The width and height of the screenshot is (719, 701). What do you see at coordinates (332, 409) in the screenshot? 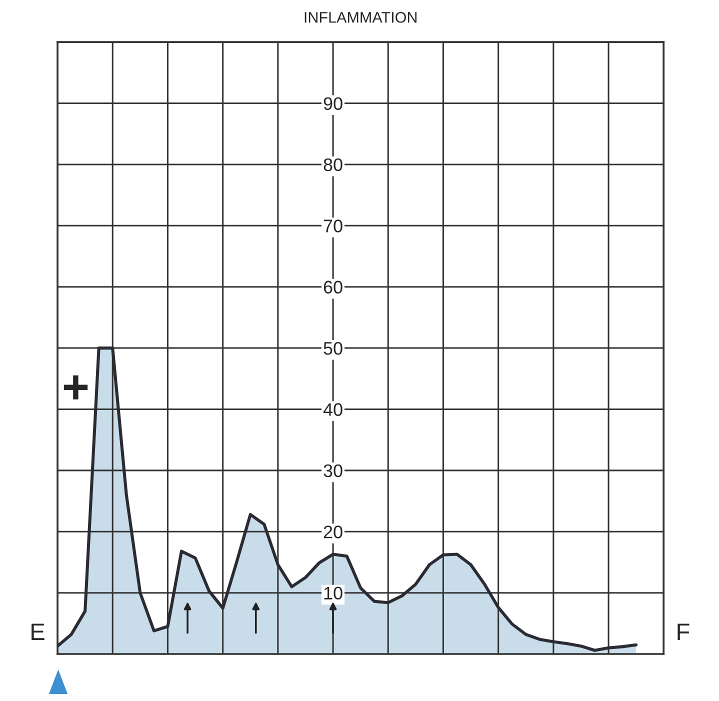
I see `y-tick-label: 40` at bounding box center [332, 409].